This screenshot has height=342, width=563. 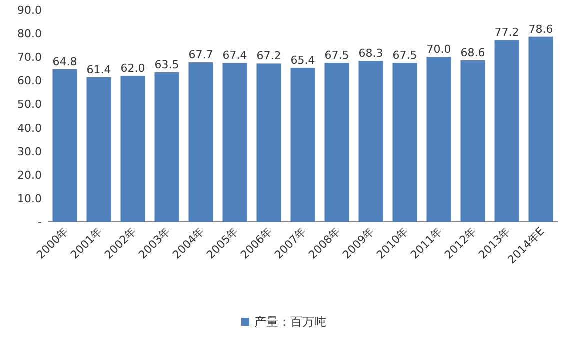 I want to click on data-label: 65.4, so click(x=303, y=60).